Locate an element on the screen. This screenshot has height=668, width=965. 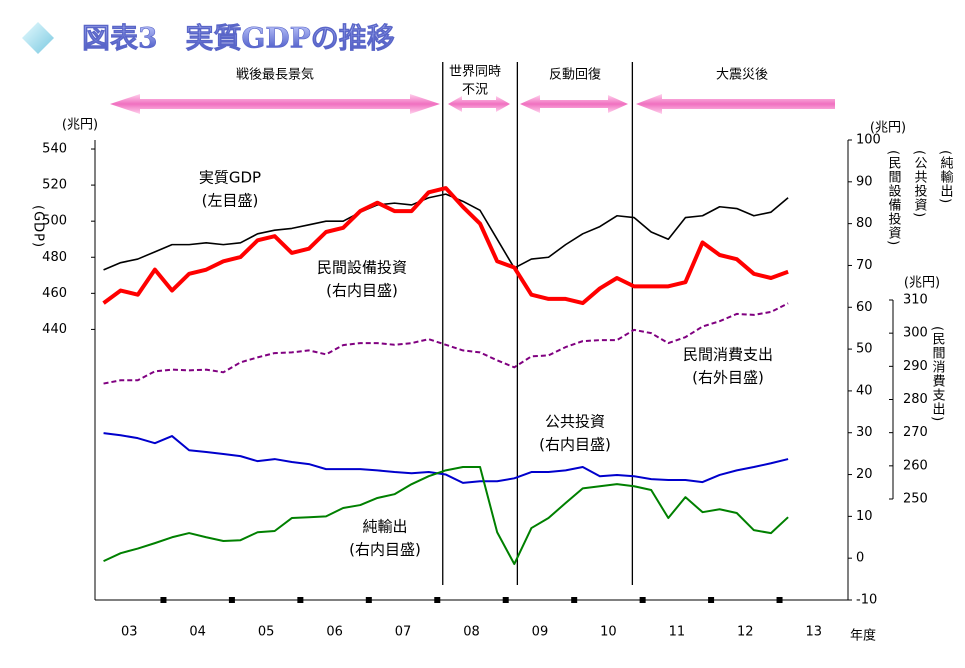
y2-label: (純輸出) is located at coordinates (946, 177).